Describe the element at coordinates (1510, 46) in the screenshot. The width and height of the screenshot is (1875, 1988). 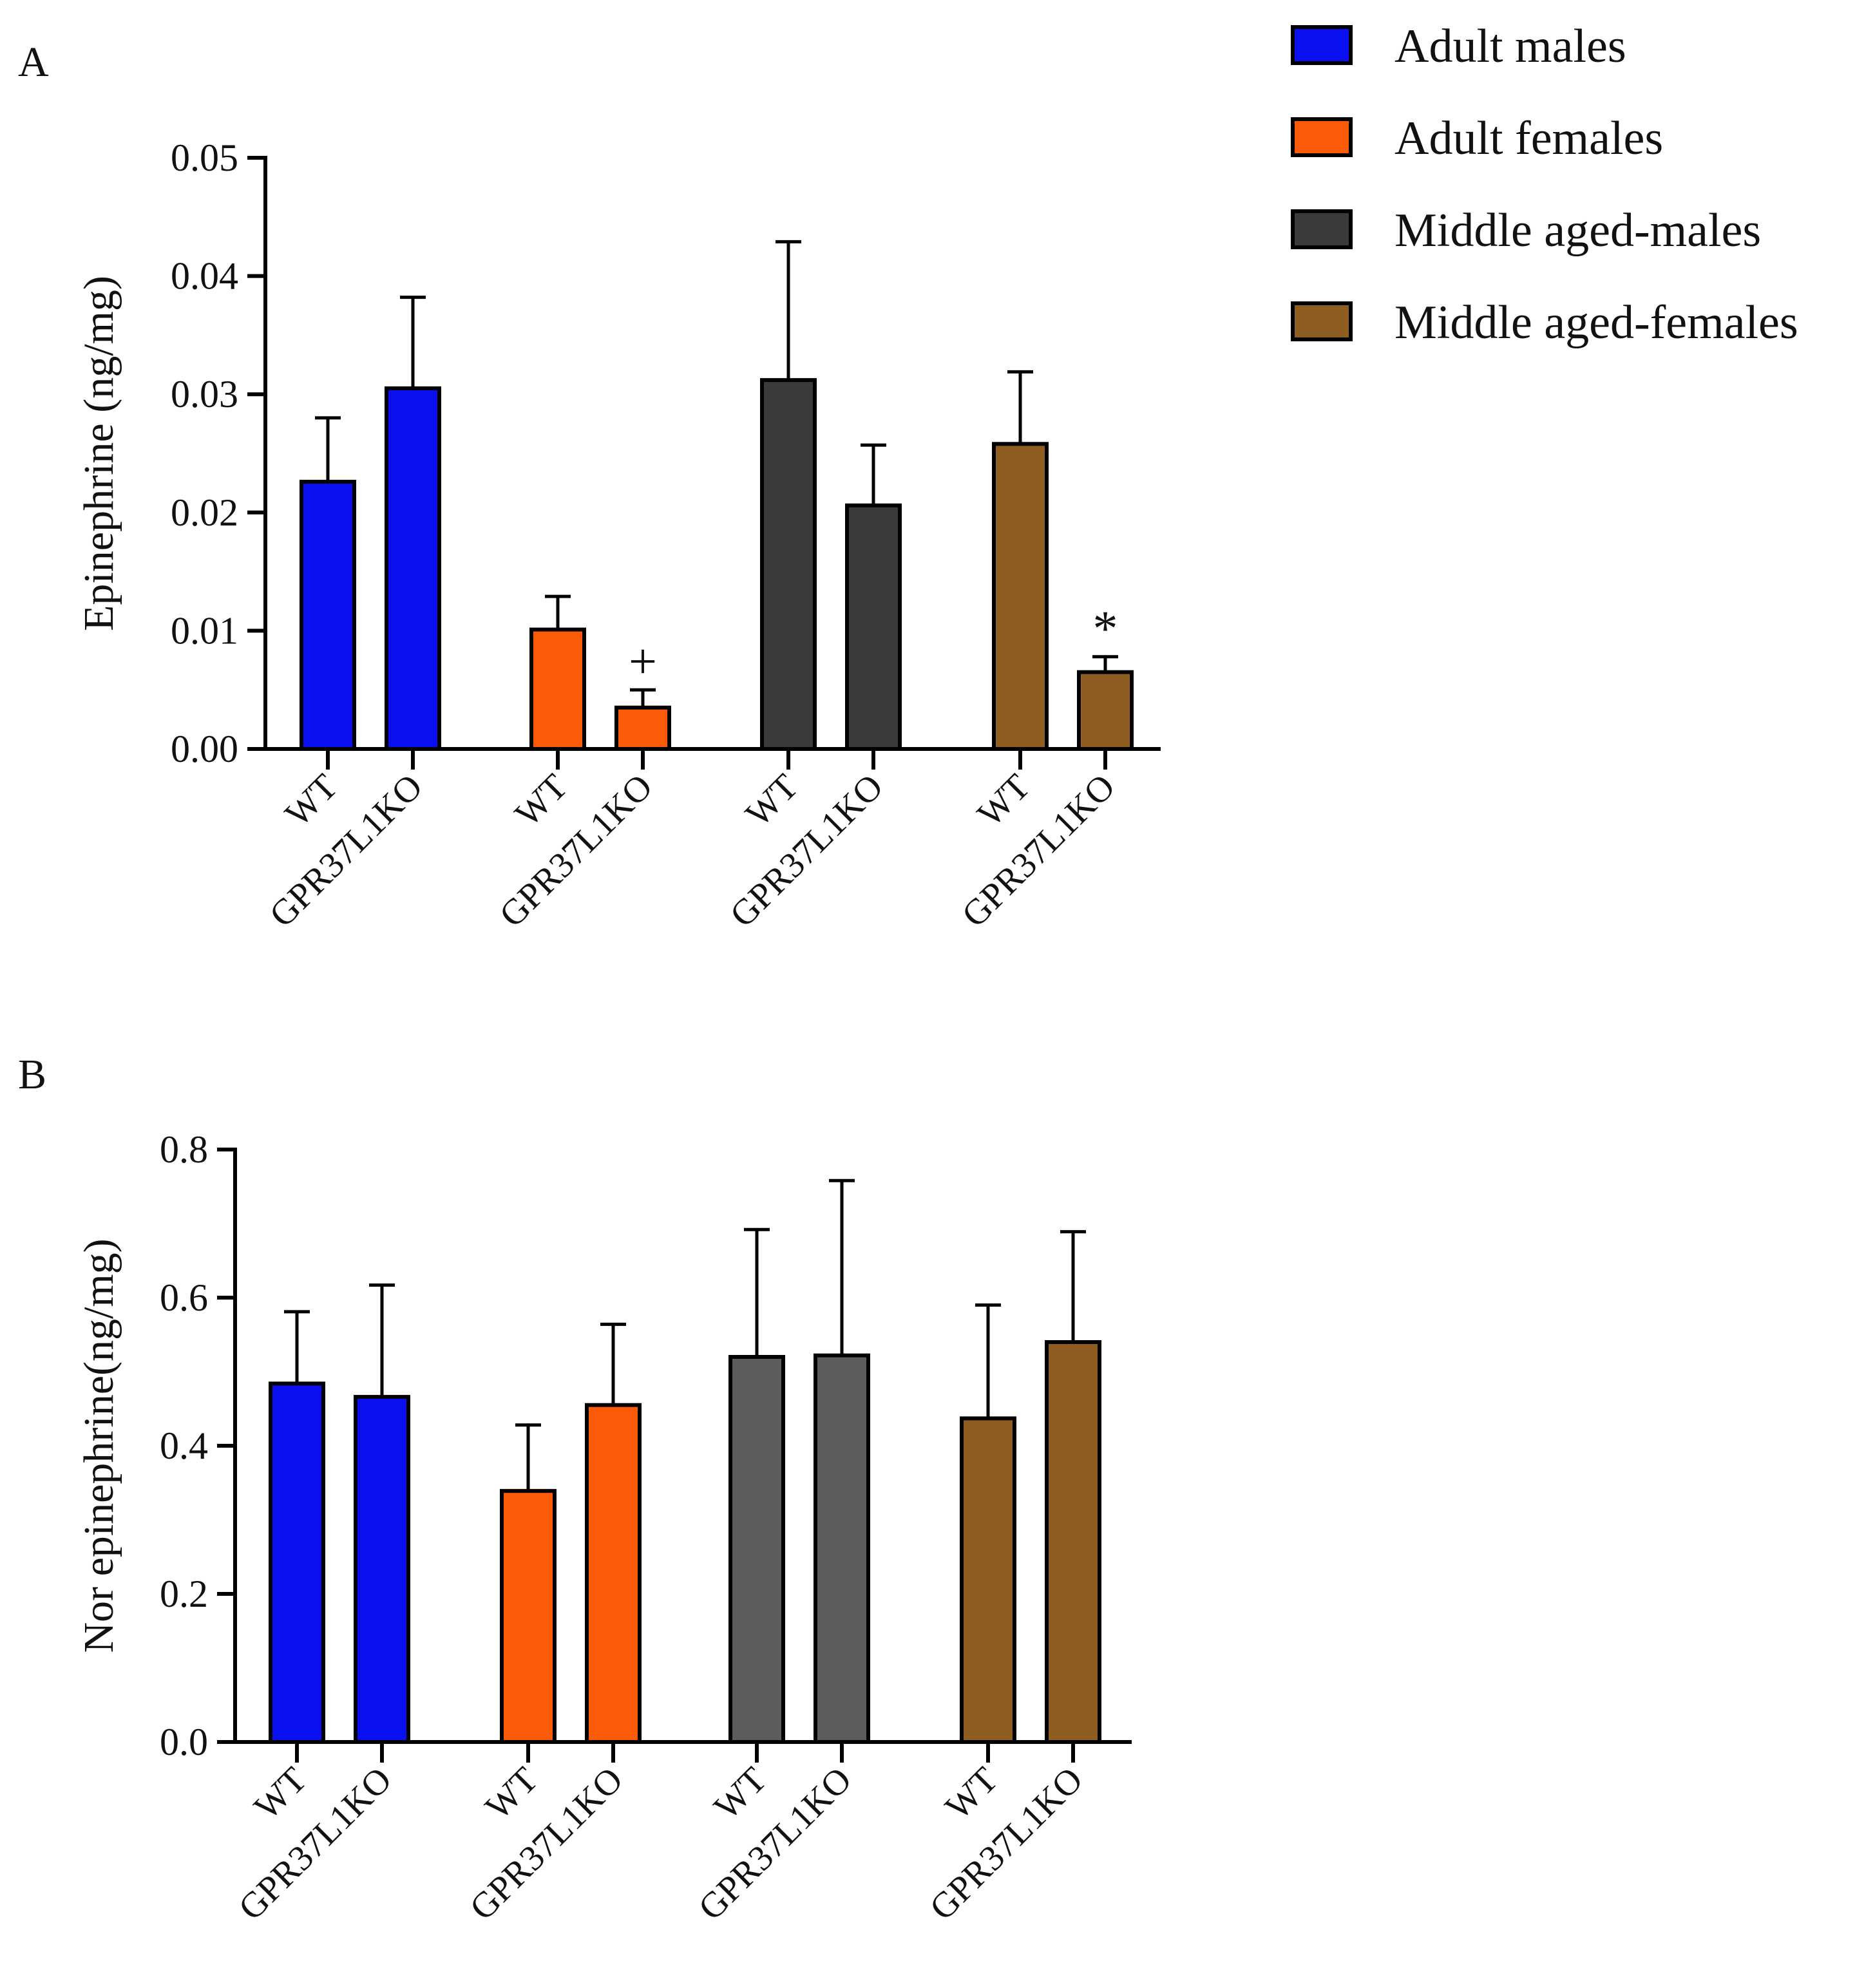
I see `legend-label-0: Adult males` at that location.